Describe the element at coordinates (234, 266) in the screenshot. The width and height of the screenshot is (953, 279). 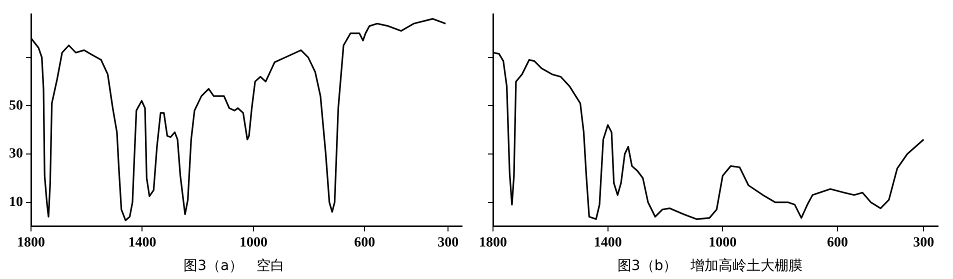
I see `text: 图3（a） 空白` at that location.